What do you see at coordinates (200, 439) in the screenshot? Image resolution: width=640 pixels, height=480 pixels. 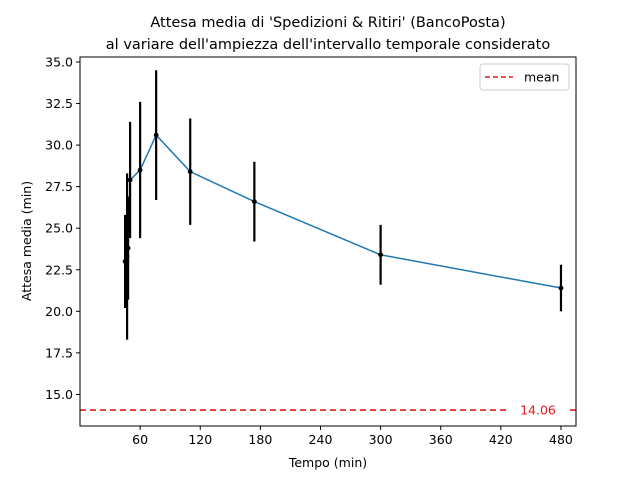 I see `x-tick-label: 120` at bounding box center [200, 439].